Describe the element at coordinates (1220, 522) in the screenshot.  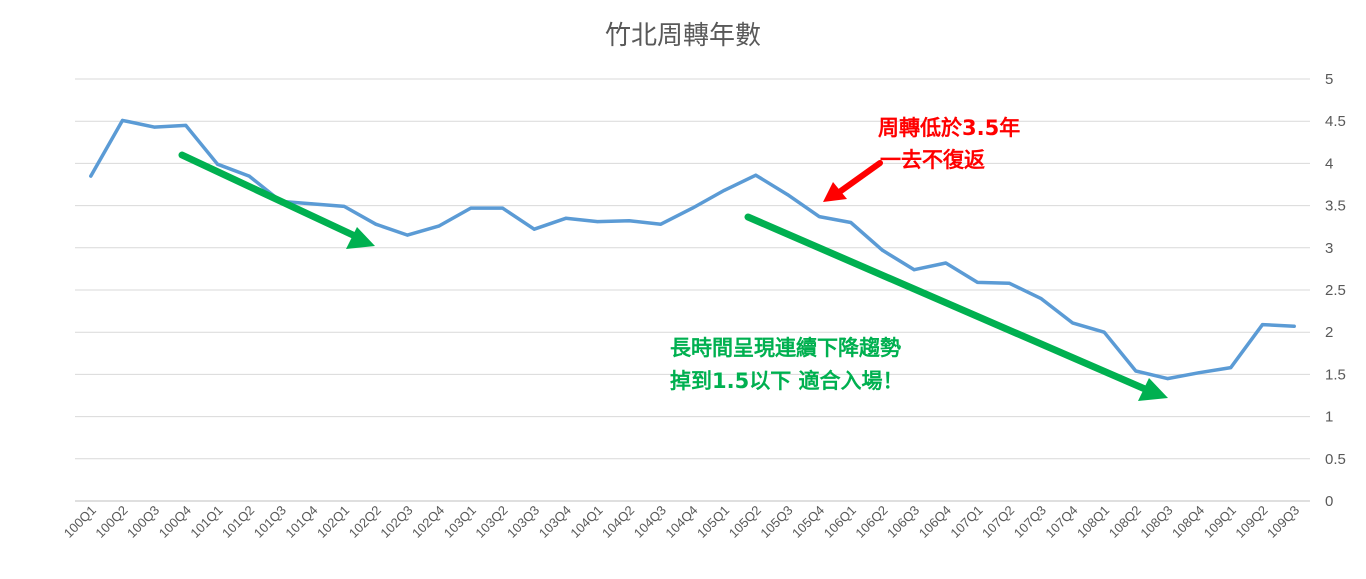
I see `x-tick-label: 109Q1` at that location.